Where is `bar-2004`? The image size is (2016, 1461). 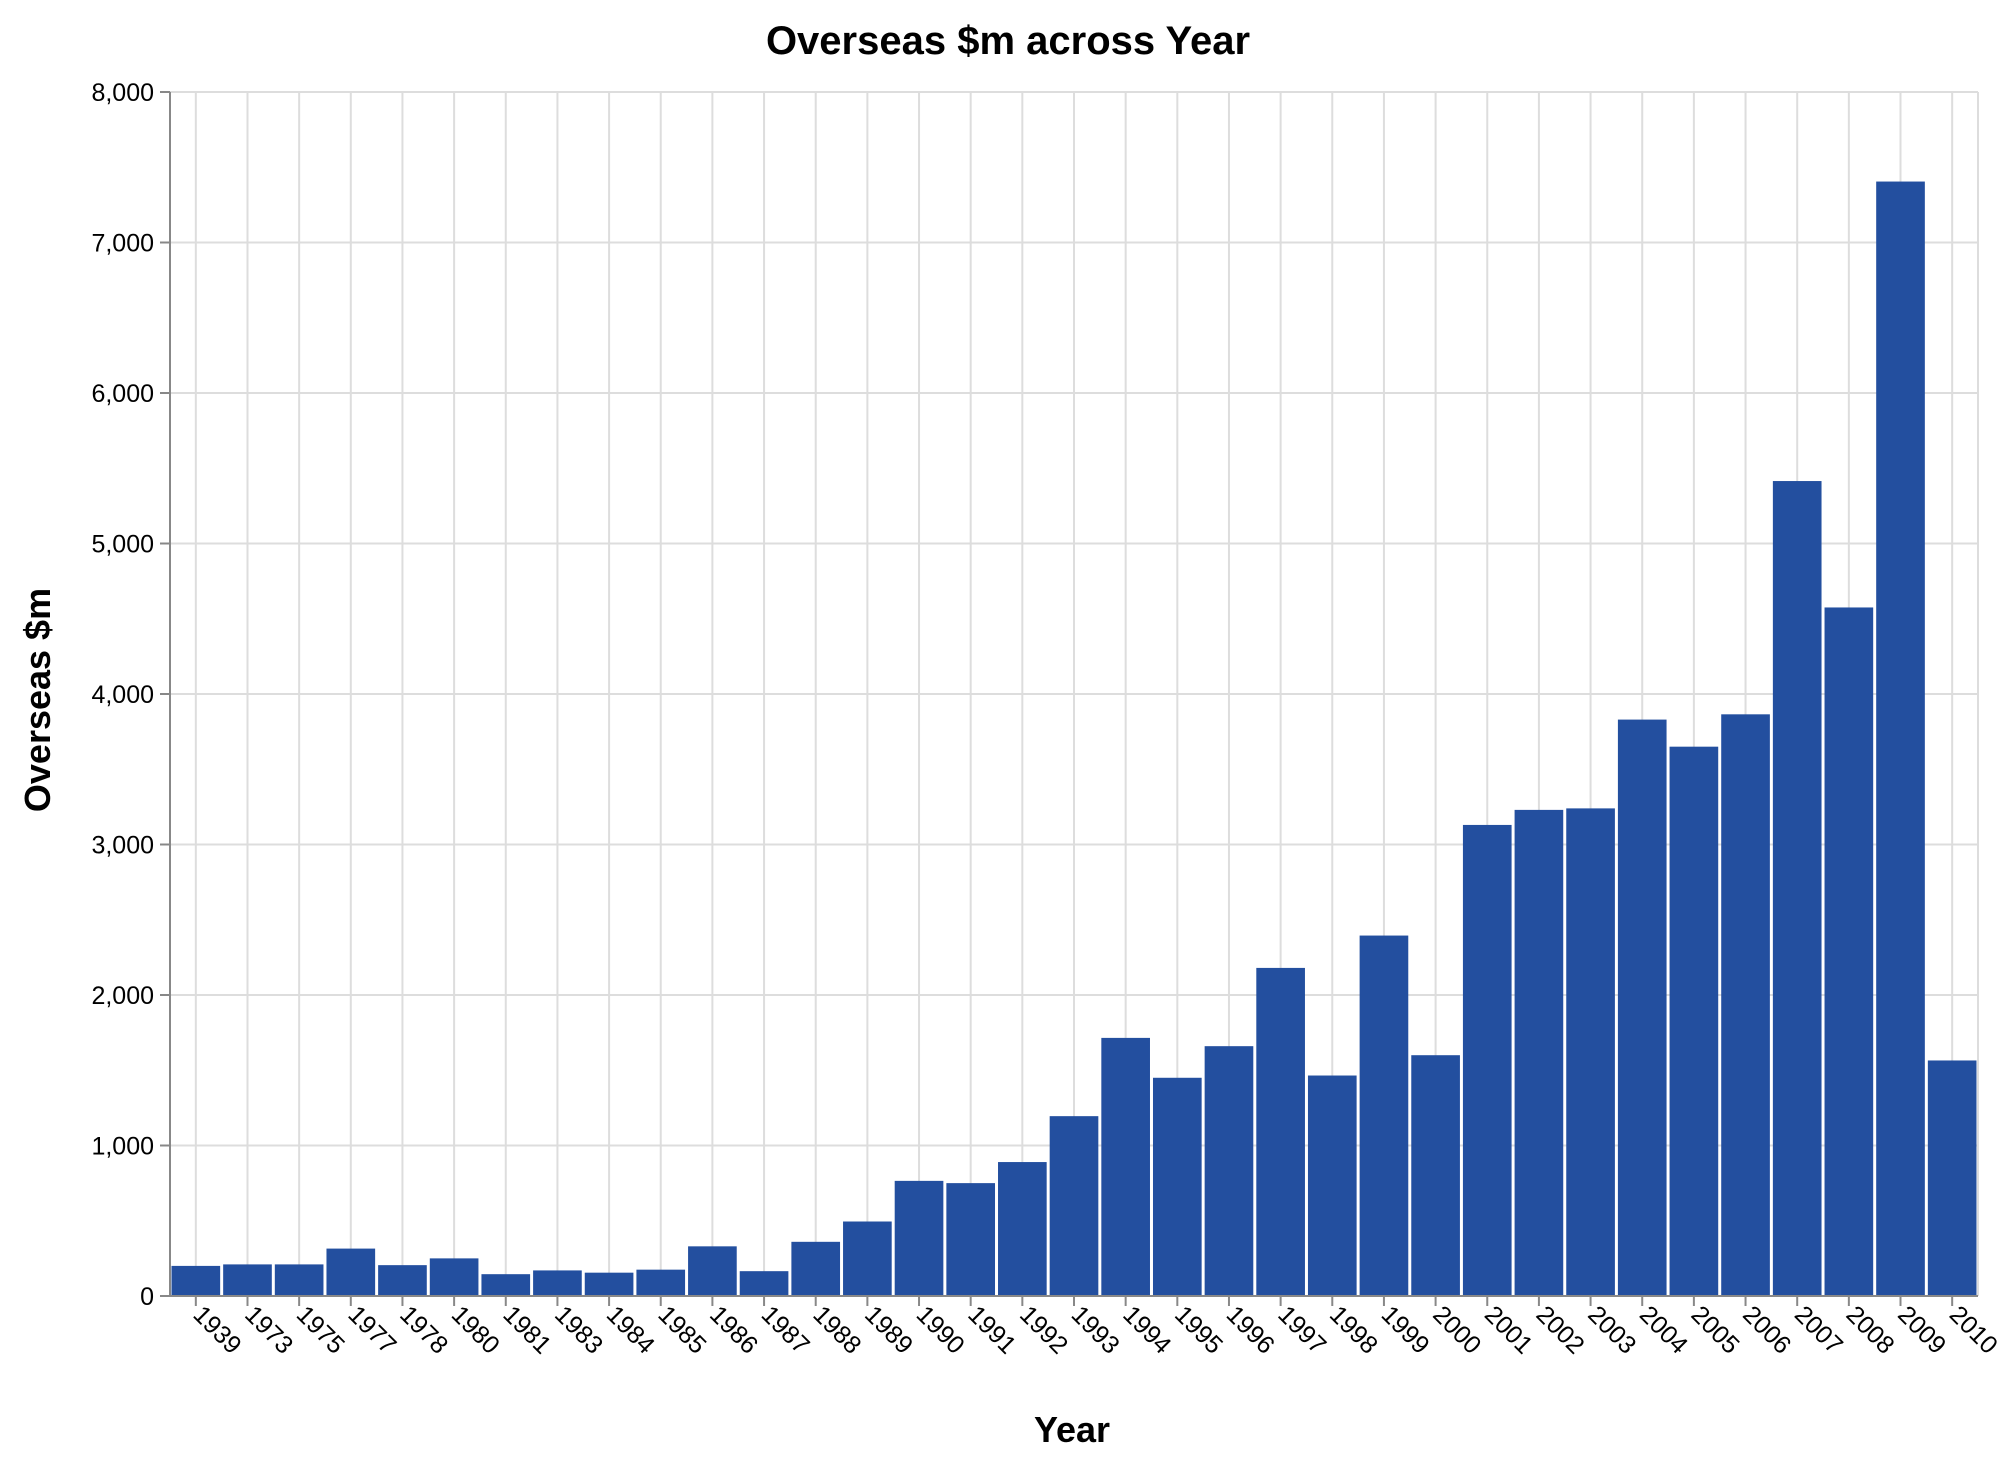
bar-2004 is located at coordinates (1642, 1007).